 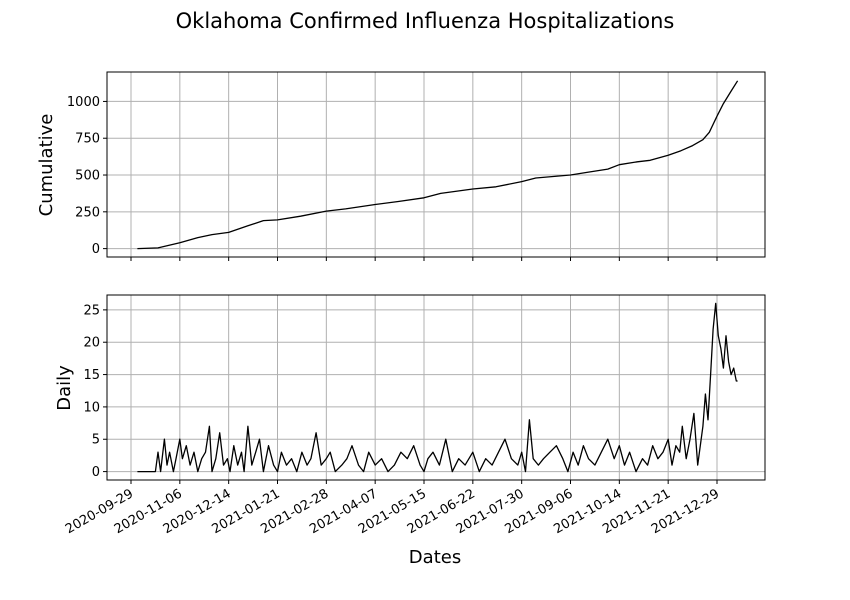 I want to click on y-axis-label-cumulative: Cumulative, so click(x=46, y=165).